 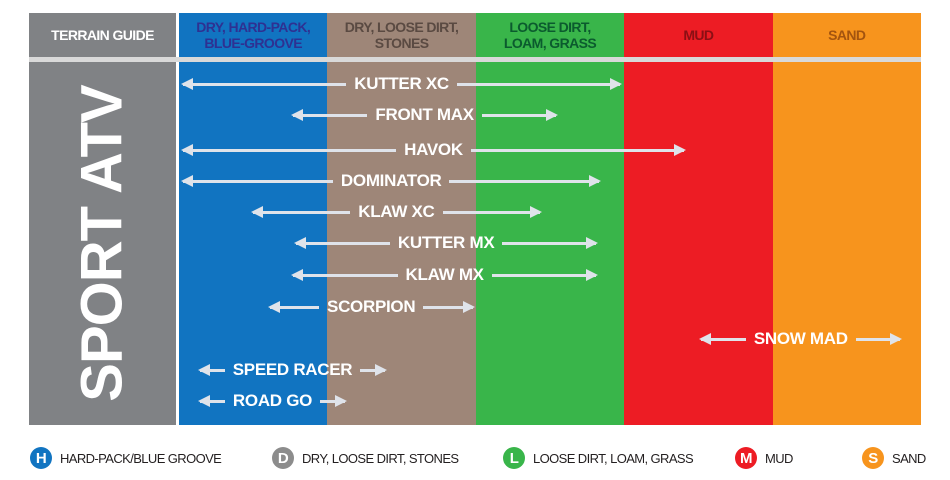 I want to click on sport-atv-title: SPORT ATV, so click(x=102, y=243).